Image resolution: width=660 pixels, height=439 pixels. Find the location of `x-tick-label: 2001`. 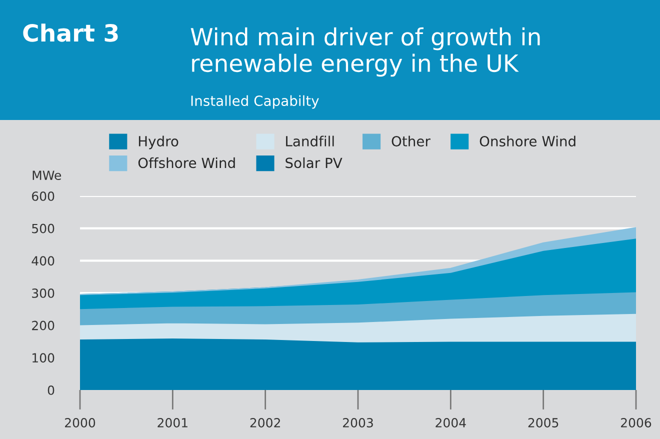

x-tick-label: 2001 is located at coordinates (173, 423).